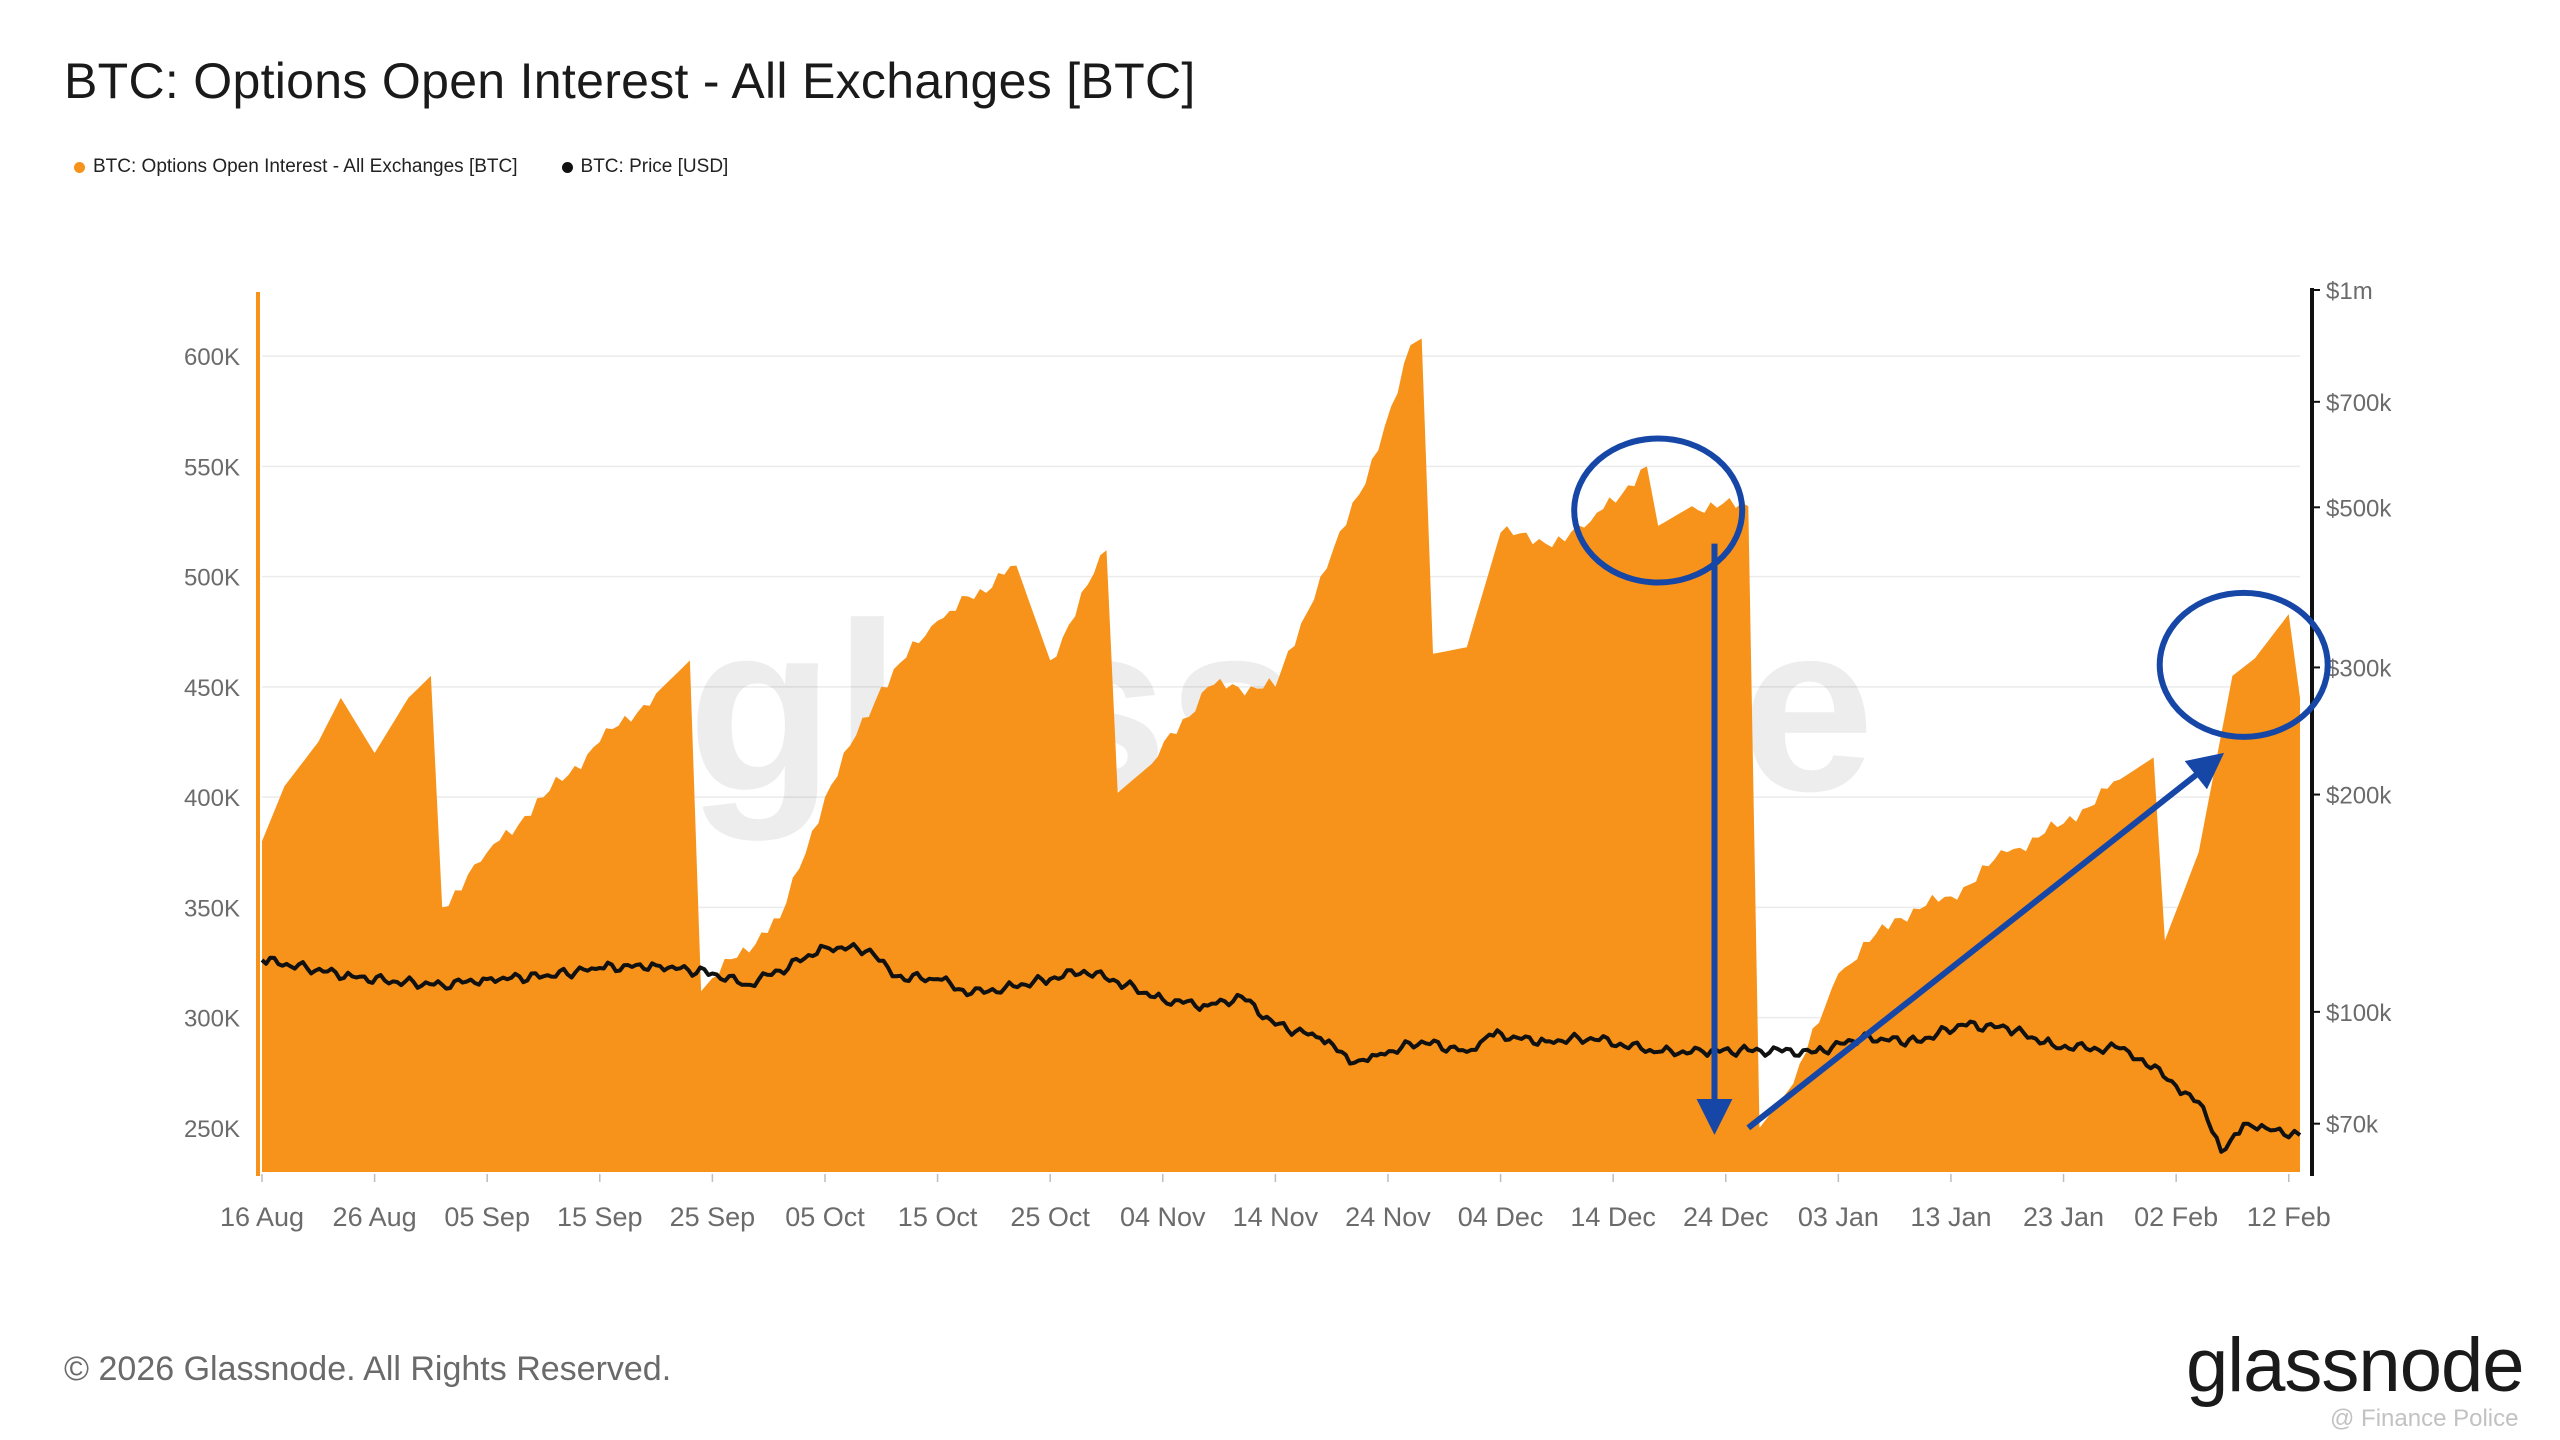 This screenshot has height=1440, width=2560. I want to click on price-line, so click(1281, 1048).